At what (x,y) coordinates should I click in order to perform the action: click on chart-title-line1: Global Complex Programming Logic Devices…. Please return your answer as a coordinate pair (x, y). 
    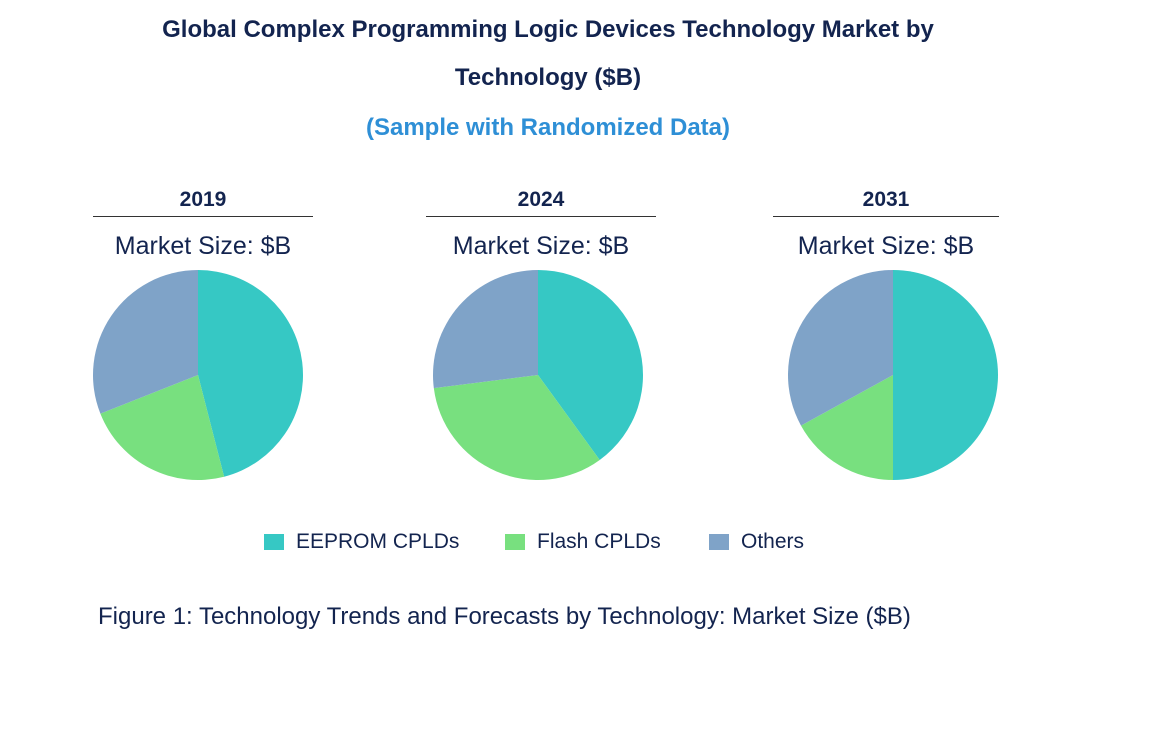
    Looking at the image, I should click on (548, 29).